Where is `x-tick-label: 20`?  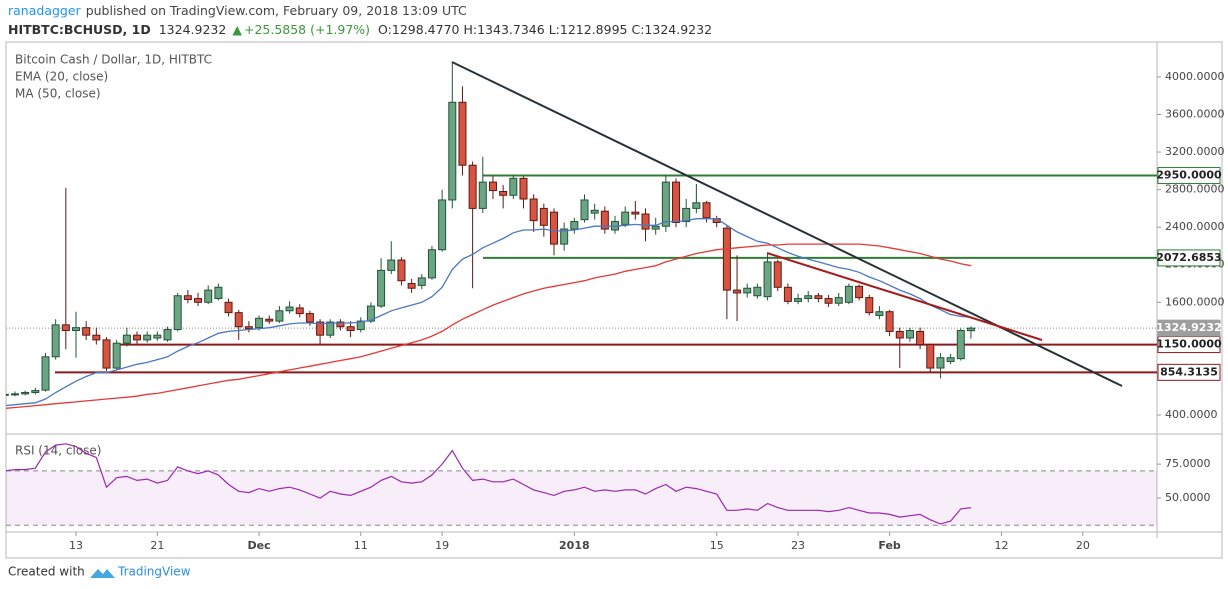
x-tick-label: 20 is located at coordinates (1083, 545).